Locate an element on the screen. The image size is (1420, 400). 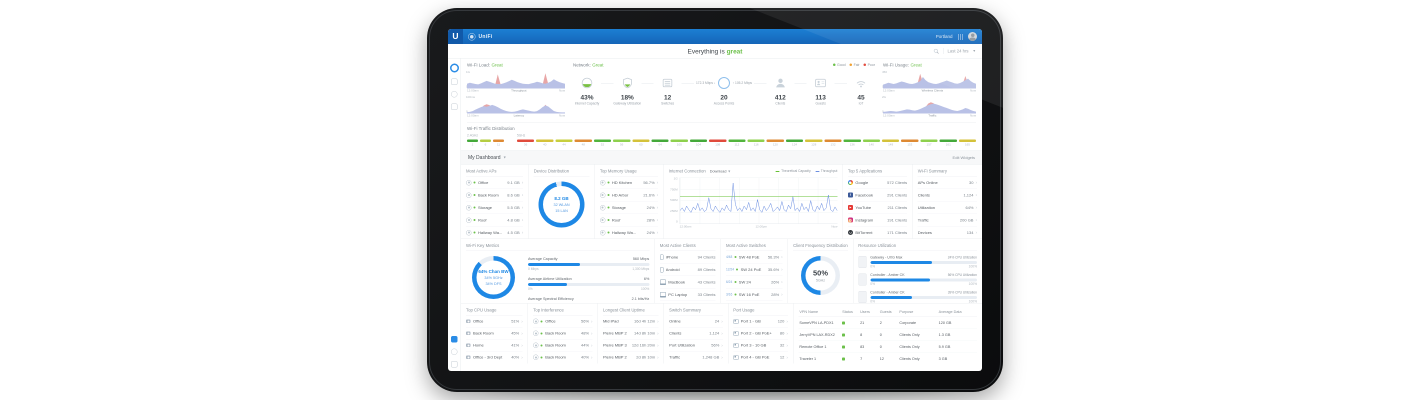
edit-widgets-button: Edit Widgets is located at coordinates (963, 157).